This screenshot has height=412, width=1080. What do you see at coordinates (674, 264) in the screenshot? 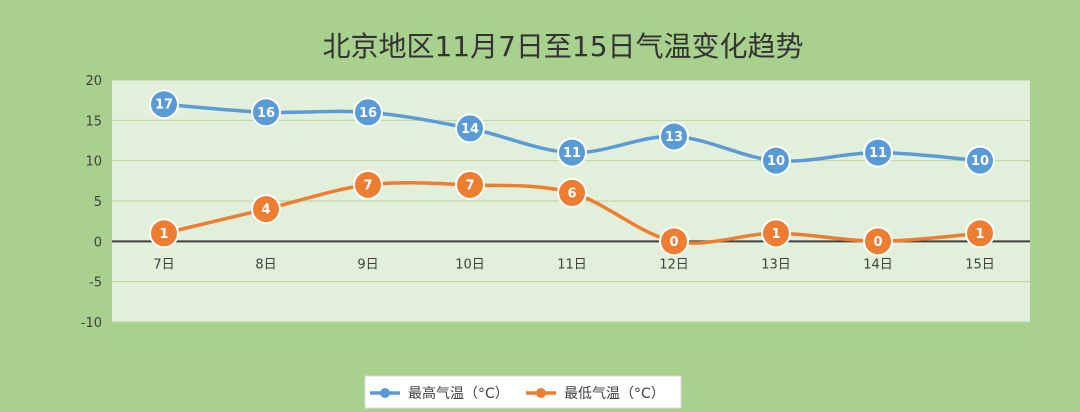
I see `x-tick-label: 12日` at bounding box center [674, 264].